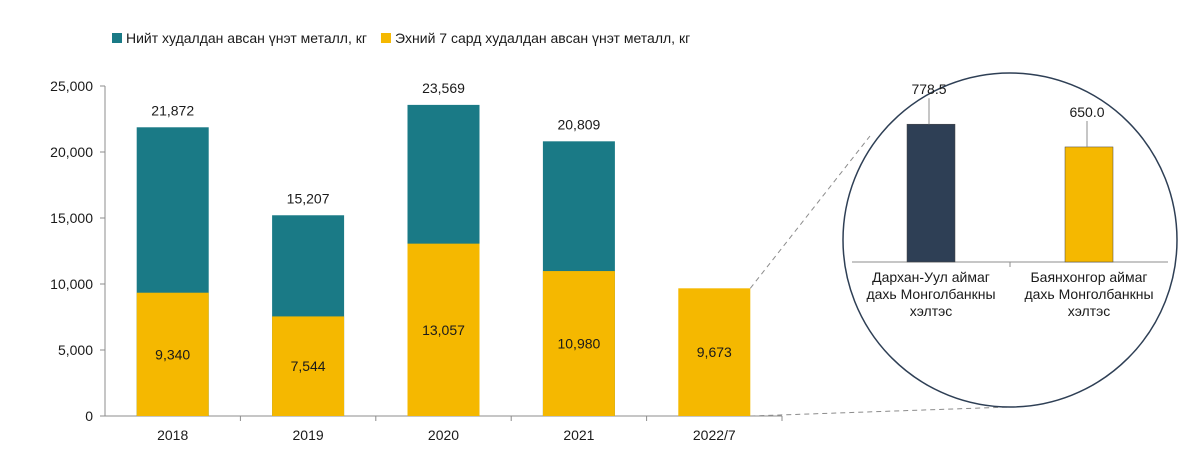  Describe the element at coordinates (443, 435) in the screenshot. I see `x-tick-label: 2020` at that location.